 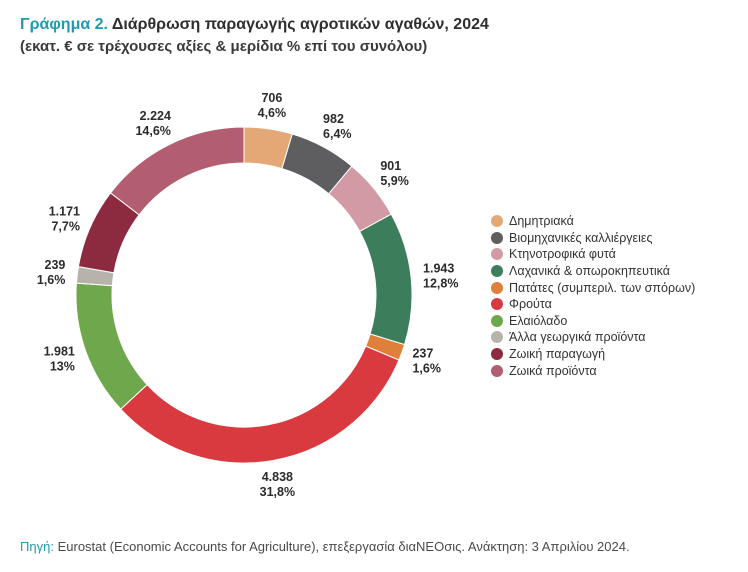 What do you see at coordinates (602, 287) in the screenshot?
I see `legend-label-5: Πατάτες (συμπεριλ. των σπόρων)` at bounding box center [602, 287].